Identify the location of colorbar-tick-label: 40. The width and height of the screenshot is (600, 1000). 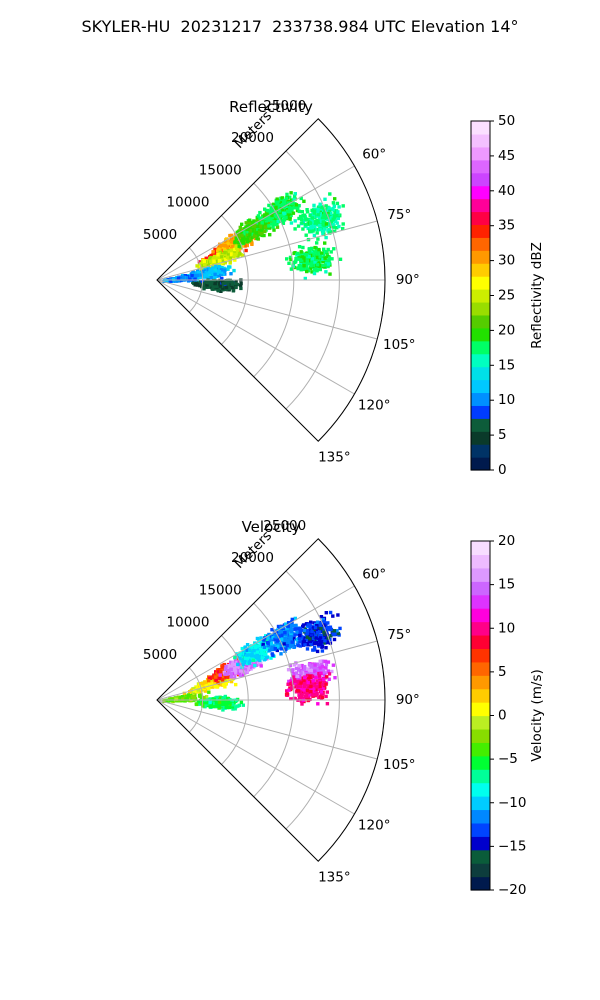
(506, 191).